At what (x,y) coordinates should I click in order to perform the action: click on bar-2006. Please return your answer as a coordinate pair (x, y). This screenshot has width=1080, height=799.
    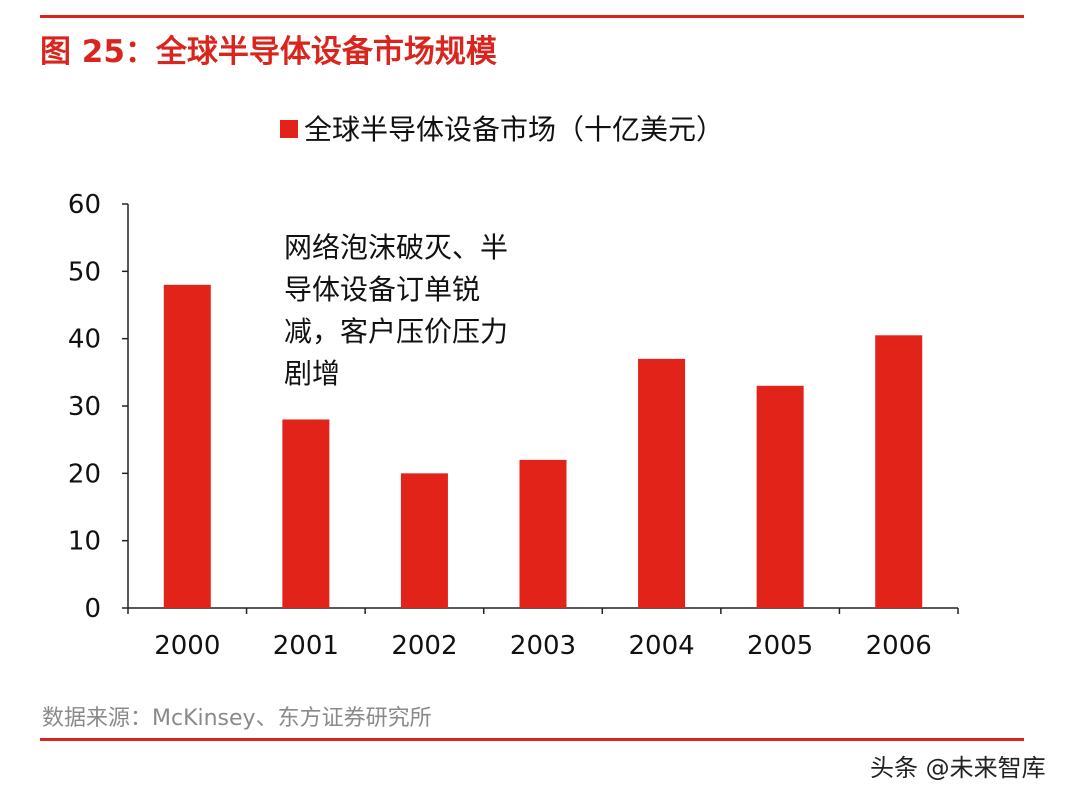
    Looking at the image, I should click on (899, 471).